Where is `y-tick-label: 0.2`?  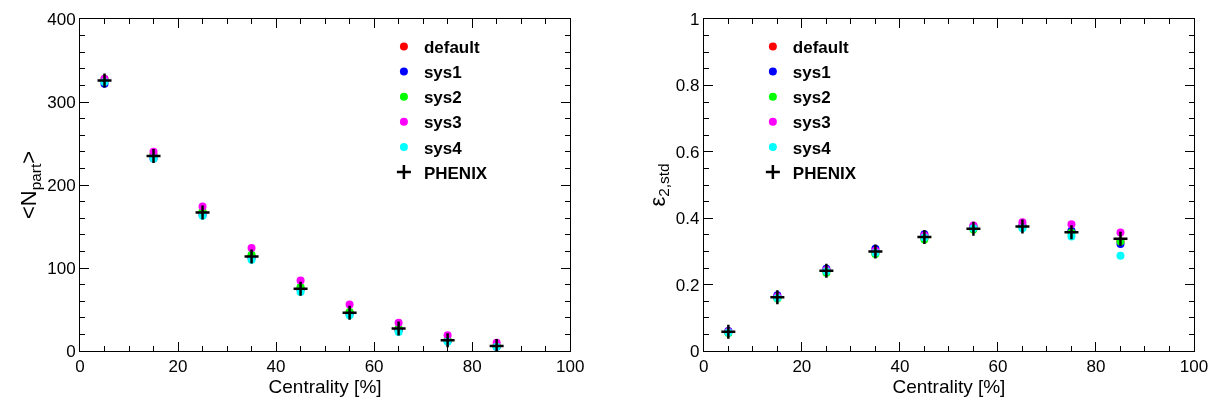
y-tick-label: 0.2 is located at coordinates (687, 285).